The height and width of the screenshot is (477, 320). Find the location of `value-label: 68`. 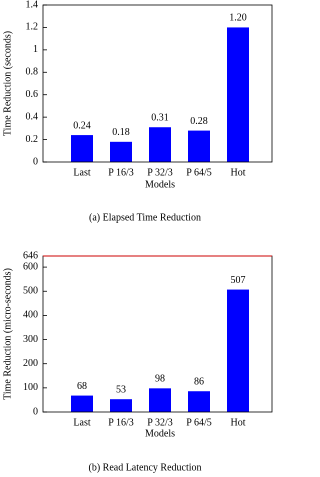

value-label: 68 is located at coordinates (82, 386).